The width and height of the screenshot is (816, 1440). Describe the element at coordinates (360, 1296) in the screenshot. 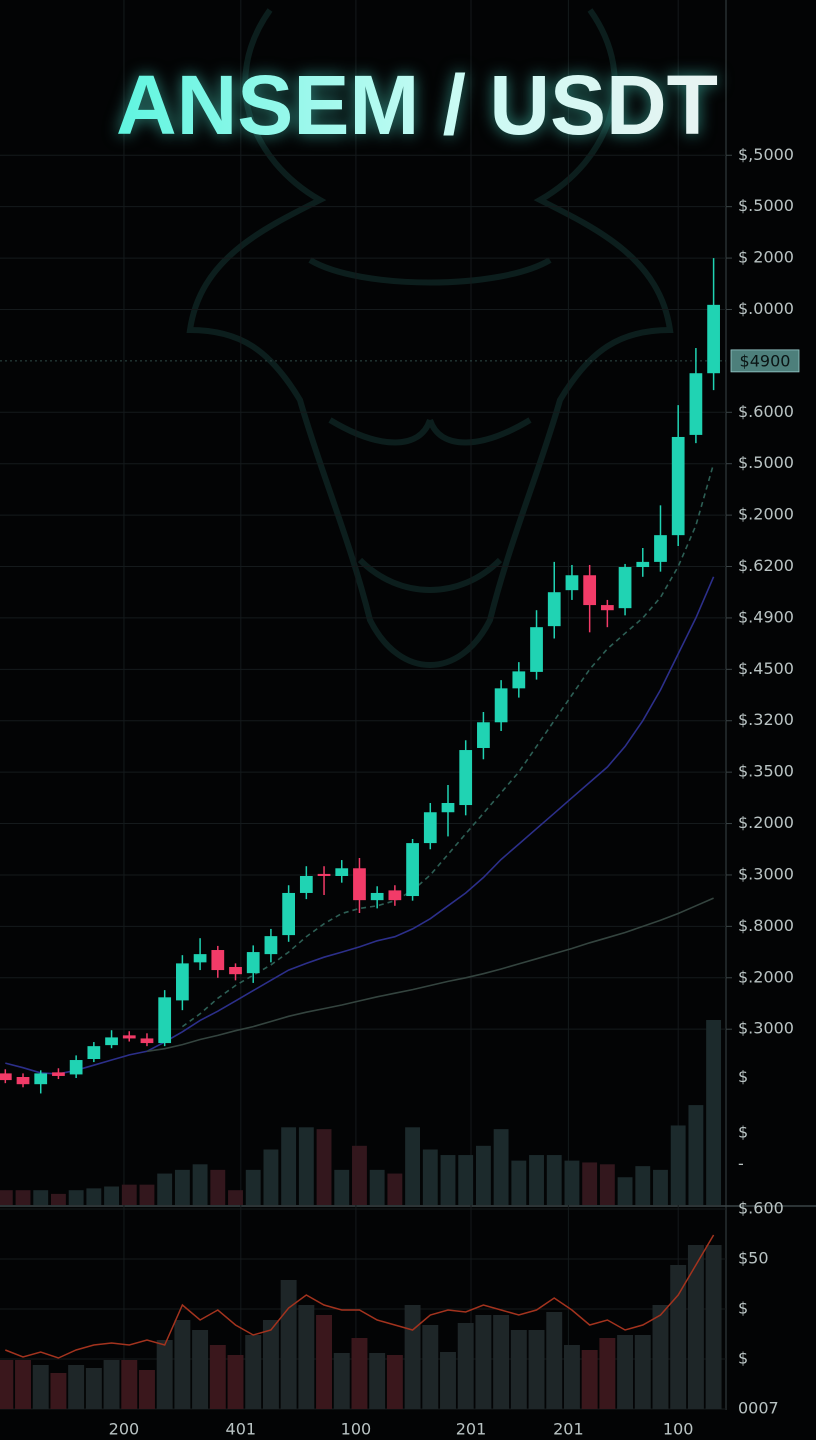

I see `oscillator-line` at that location.